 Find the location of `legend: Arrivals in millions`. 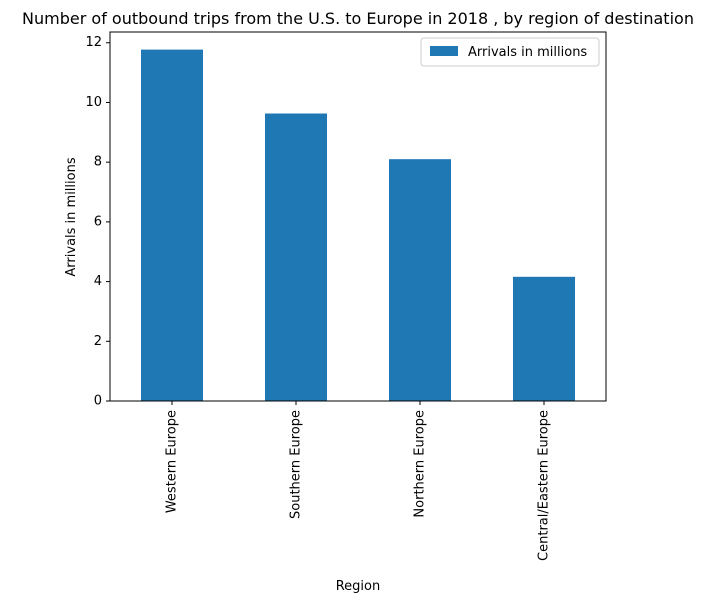

legend: Arrivals in millions is located at coordinates (510, 52).